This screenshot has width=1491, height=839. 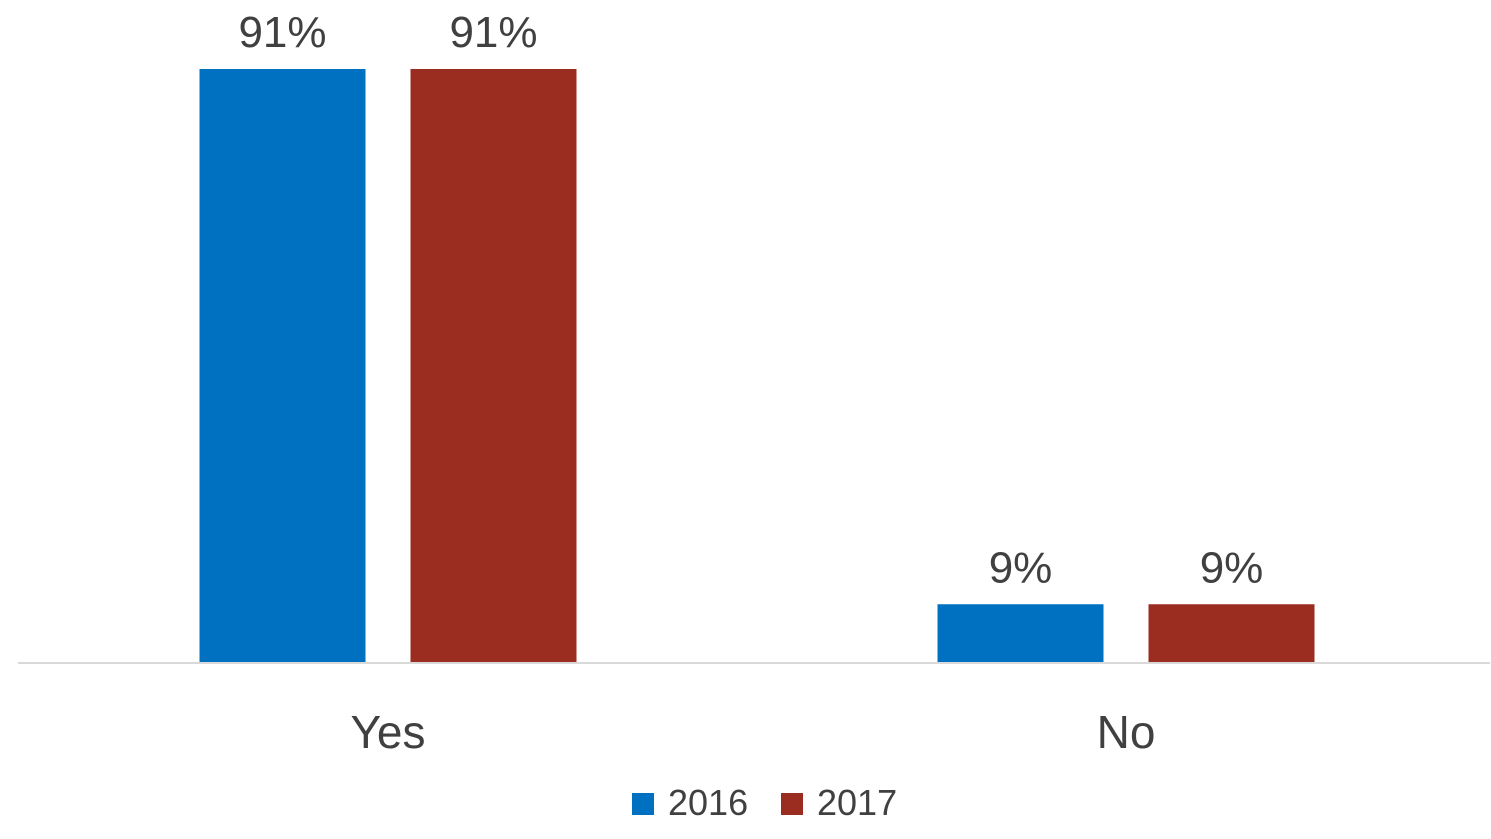 What do you see at coordinates (1232, 567) in the screenshot?
I see `data-label-no-2017: 9%` at bounding box center [1232, 567].